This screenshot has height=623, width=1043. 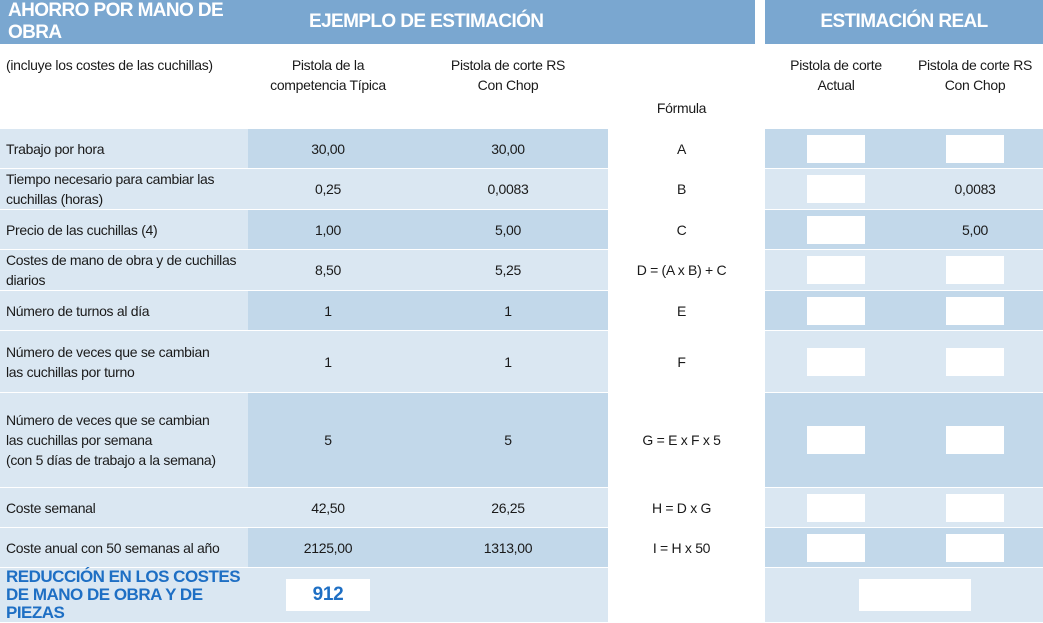 I want to click on subheader-real-rs-line2: Con Chop, so click(x=975, y=85).